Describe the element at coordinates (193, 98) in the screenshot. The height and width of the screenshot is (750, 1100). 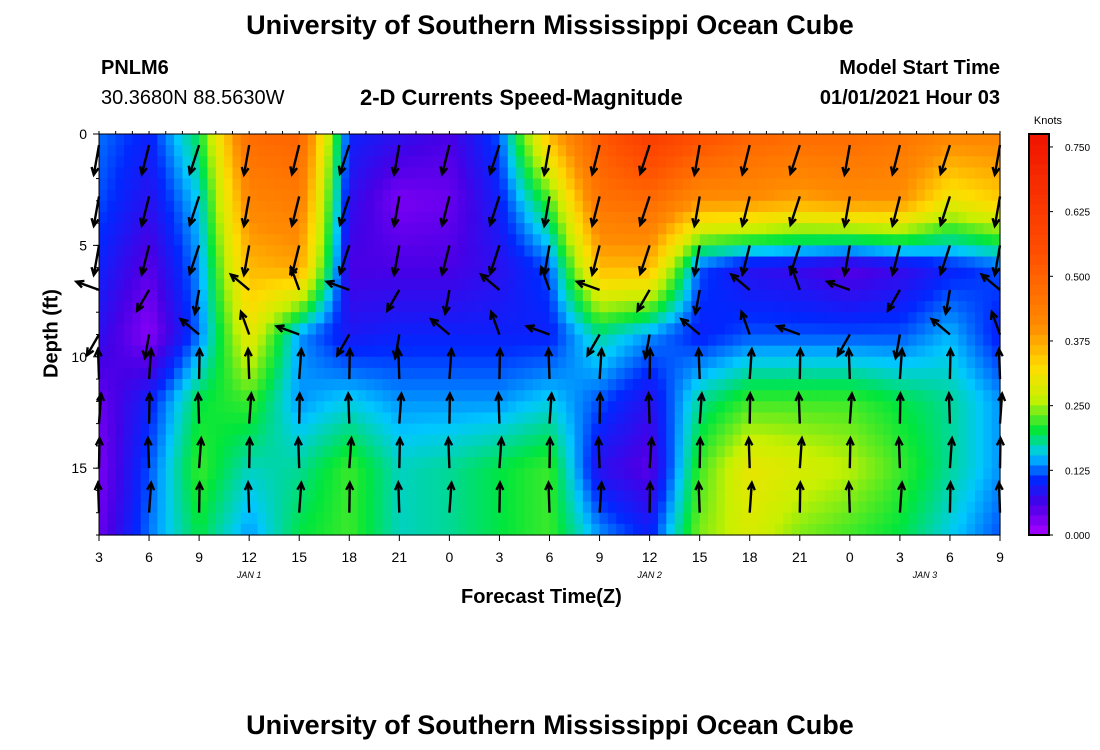
I see `station-coords: 30.3680N 88.5630W` at that location.